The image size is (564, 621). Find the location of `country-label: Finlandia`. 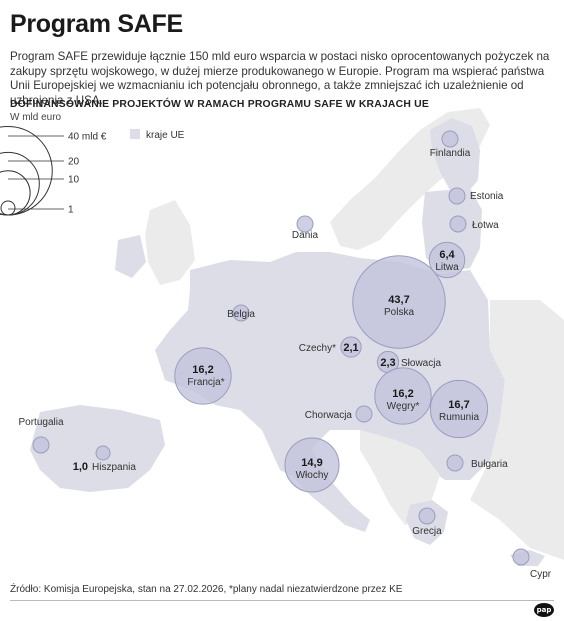

country-label: Finlandia is located at coordinates (450, 153).